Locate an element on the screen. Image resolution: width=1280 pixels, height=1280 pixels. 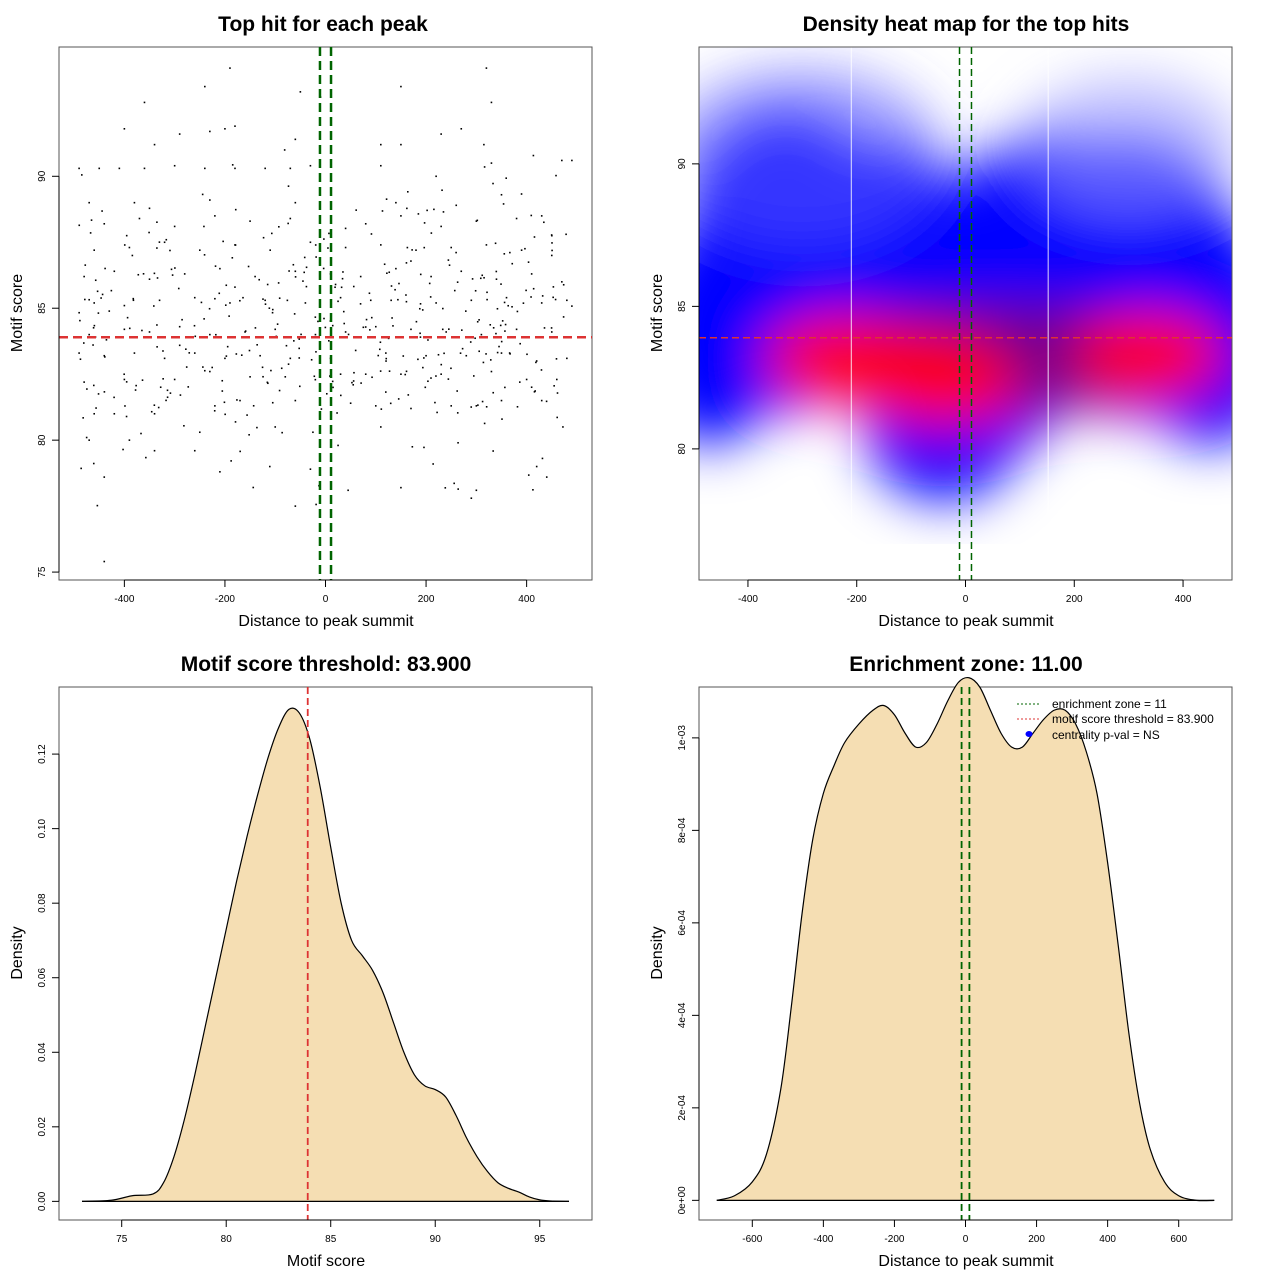
y-tick-label: 6e-04 is located at coordinates (682, 923).